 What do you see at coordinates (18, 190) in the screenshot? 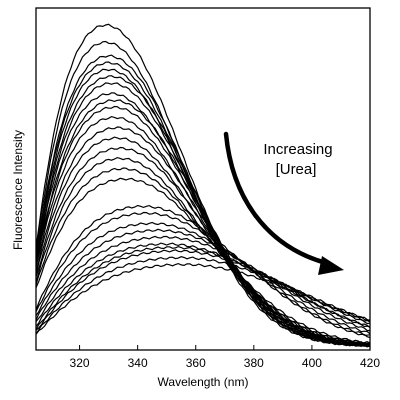
I see `y-axis-title: Fluorescence Intensity` at bounding box center [18, 190].